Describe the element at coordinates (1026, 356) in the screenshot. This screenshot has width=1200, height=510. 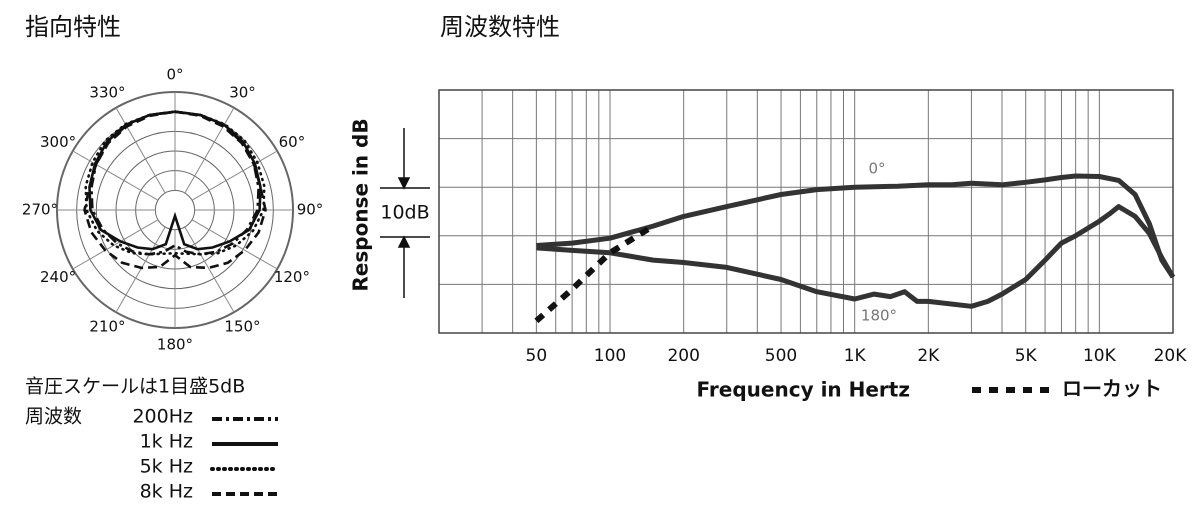
I see `x-tick-label: 5K` at that location.